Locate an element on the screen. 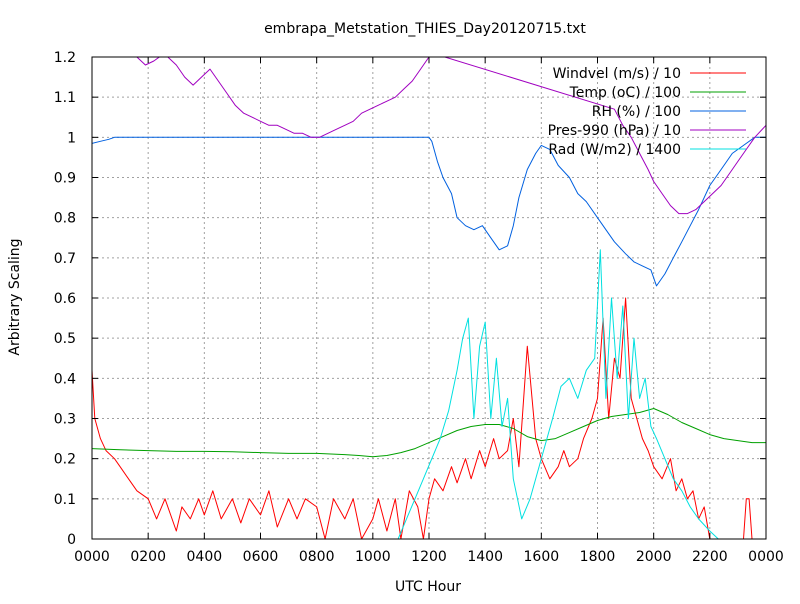 The image size is (800, 604). x-tick-label: 0200 is located at coordinates (148, 557).